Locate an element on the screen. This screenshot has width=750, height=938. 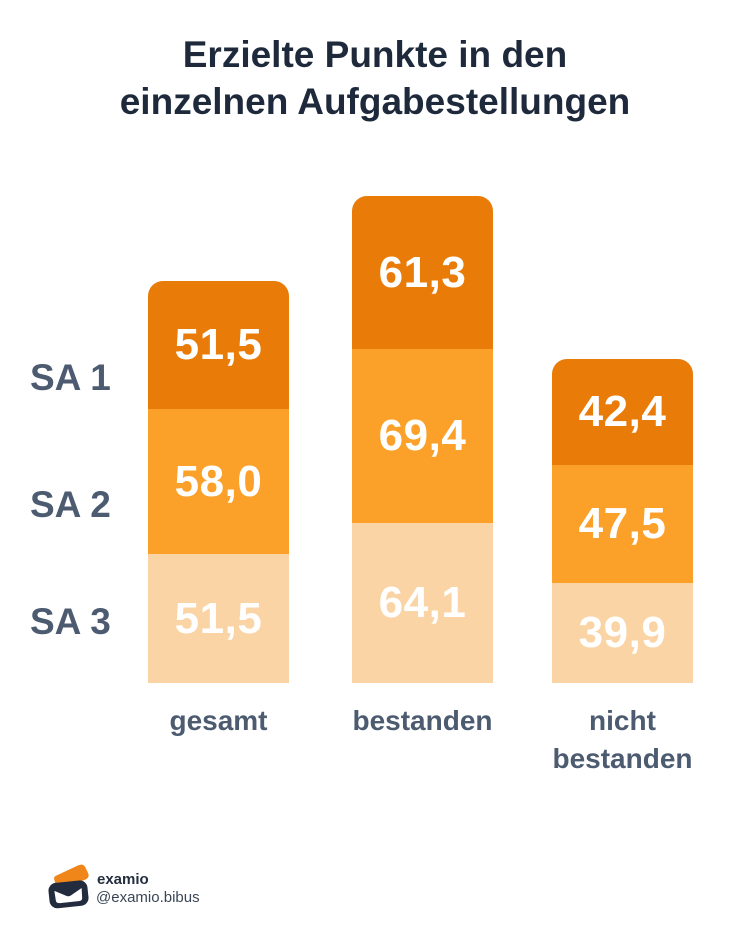
row-label-sa1: SA 1 is located at coordinates (70, 377).